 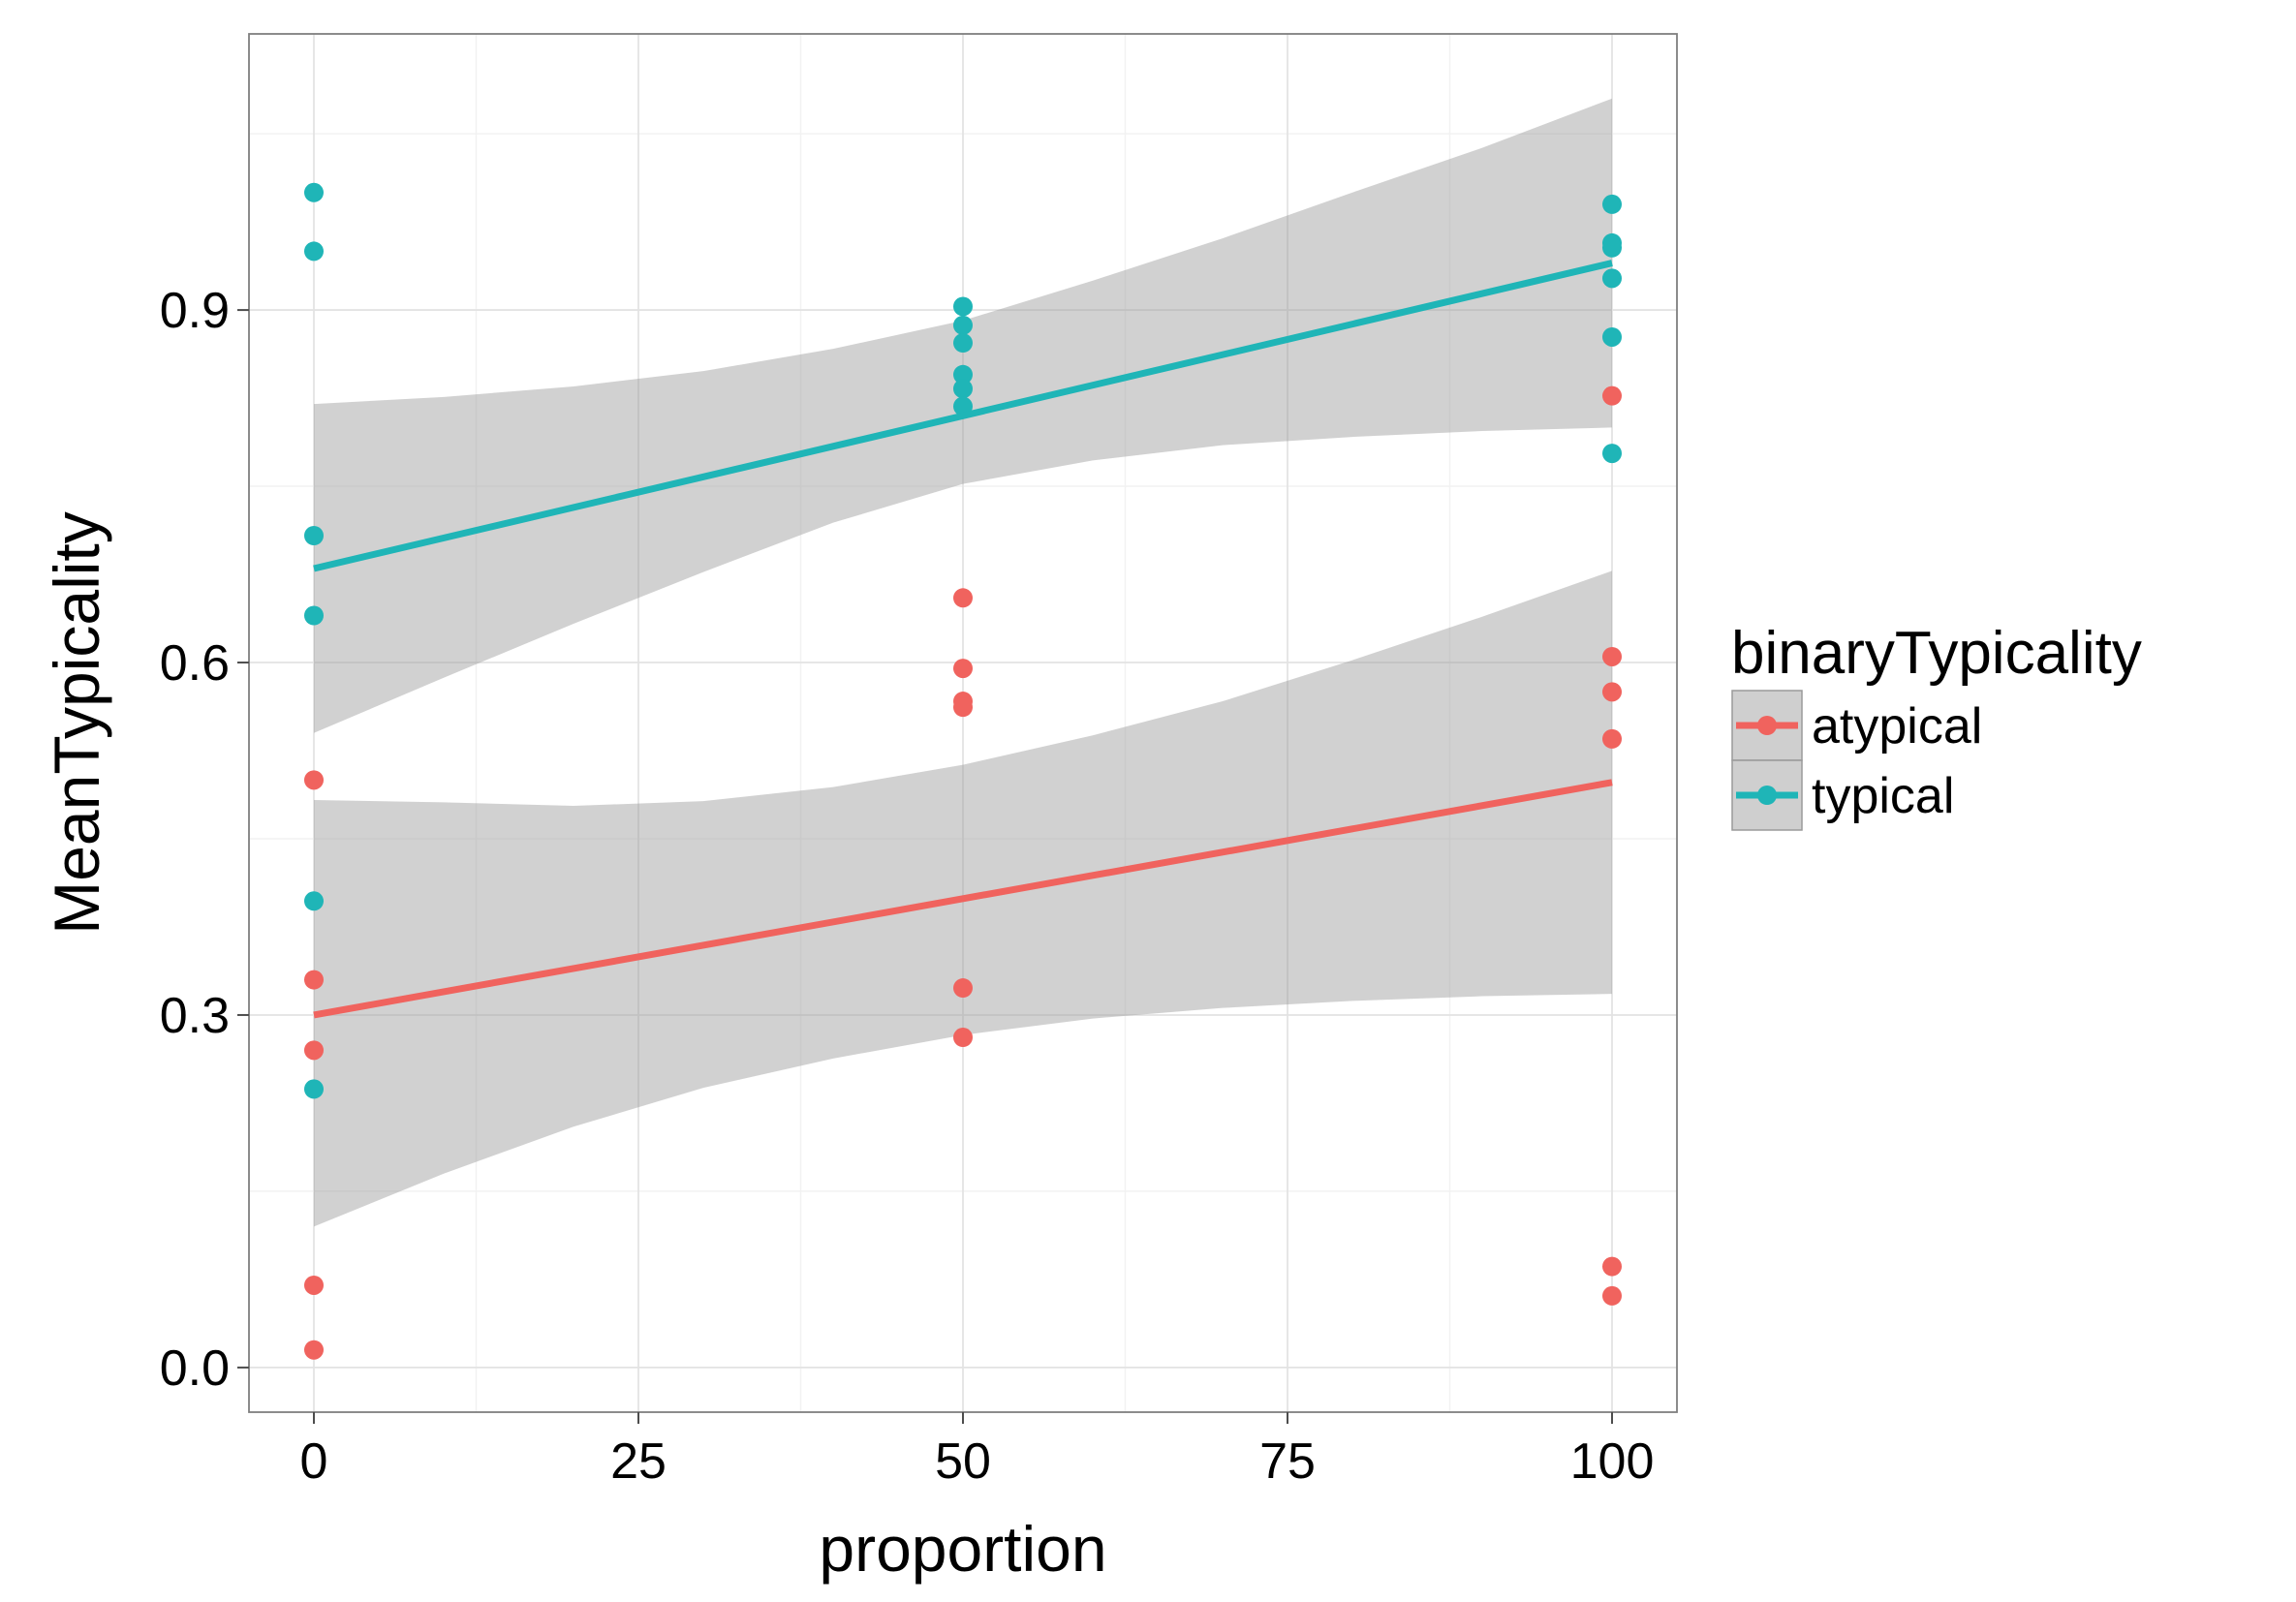 What do you see at coordinates (314, 1461) in the screenshot?
I see `x-tick-label: 0` at bounding box center [314, 1461].